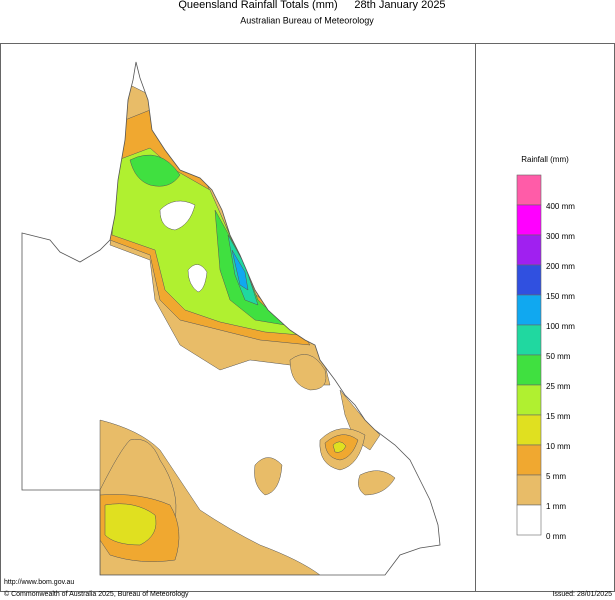  Describe the element at coordinates (556, 536) in the screenshot. I see `legend-label: 0 mm` at that location.